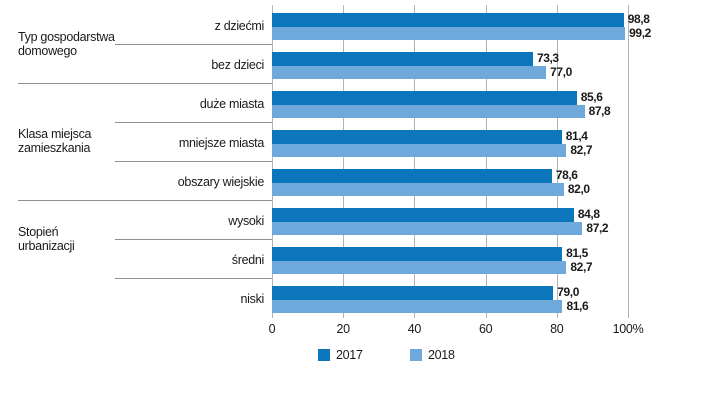  I want to click on value-label-2018-3: 87,8, so click(599, 110).